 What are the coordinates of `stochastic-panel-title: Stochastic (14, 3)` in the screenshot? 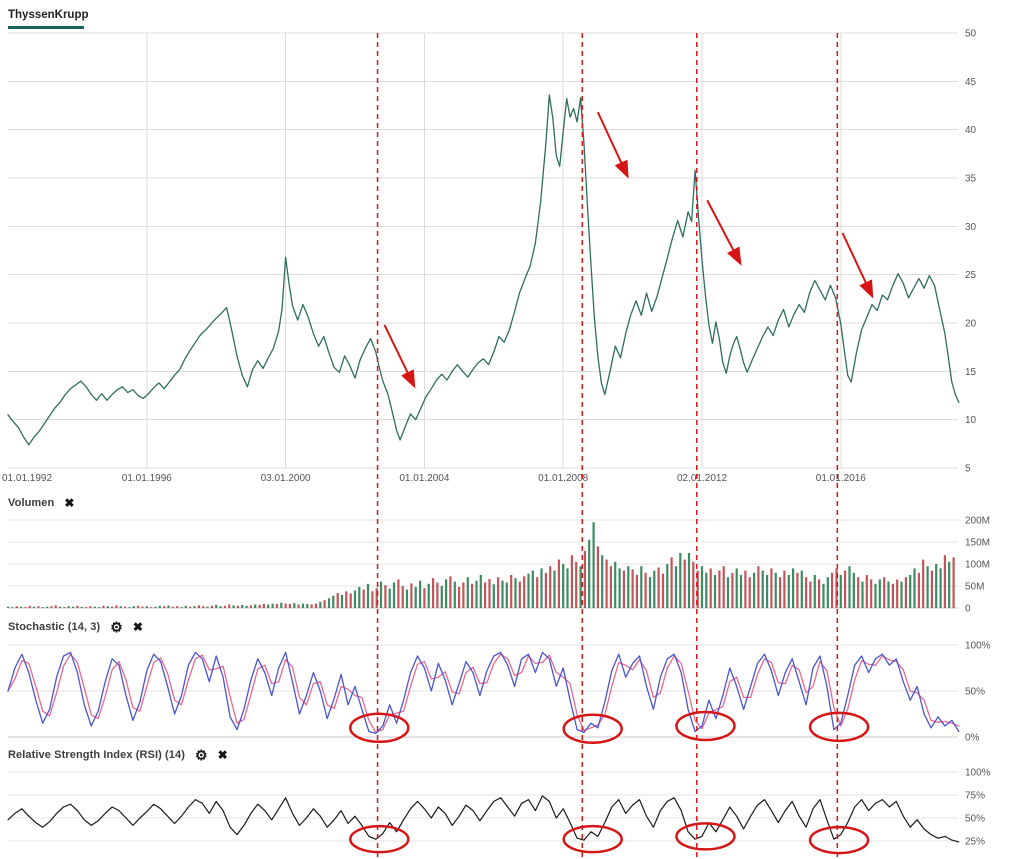 It's located at (54, 627).